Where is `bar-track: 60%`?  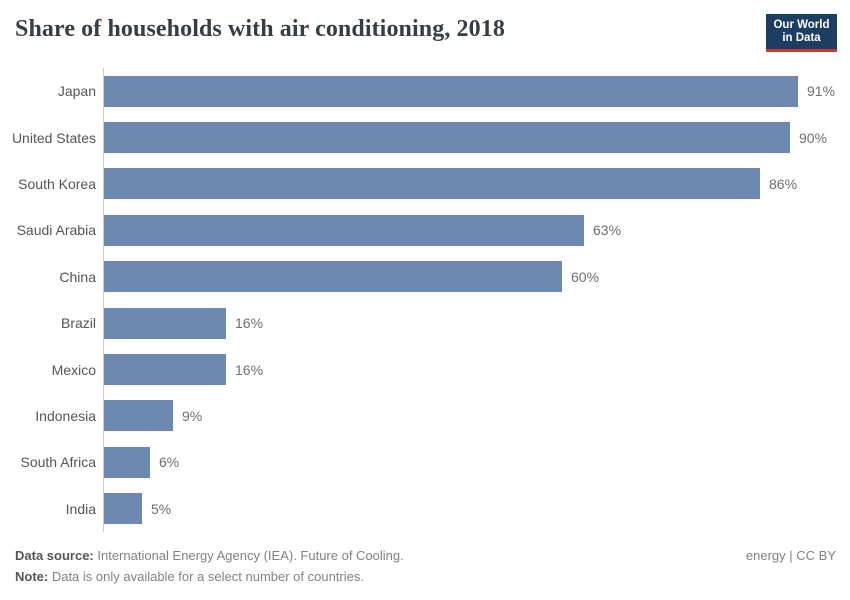 bar-track: 60% is located at coordinates (476, 276).